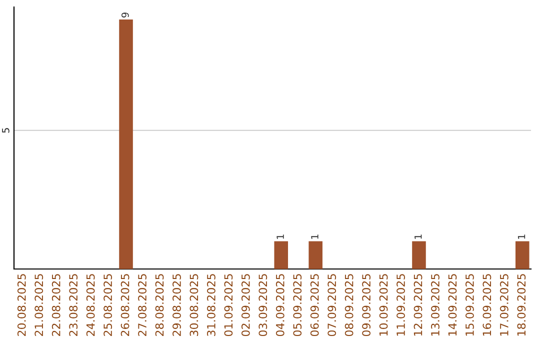 The height and width of the screenshot is (340, 540). I want to click on x-tick-label: 20.08.2025, so click(21, 305).